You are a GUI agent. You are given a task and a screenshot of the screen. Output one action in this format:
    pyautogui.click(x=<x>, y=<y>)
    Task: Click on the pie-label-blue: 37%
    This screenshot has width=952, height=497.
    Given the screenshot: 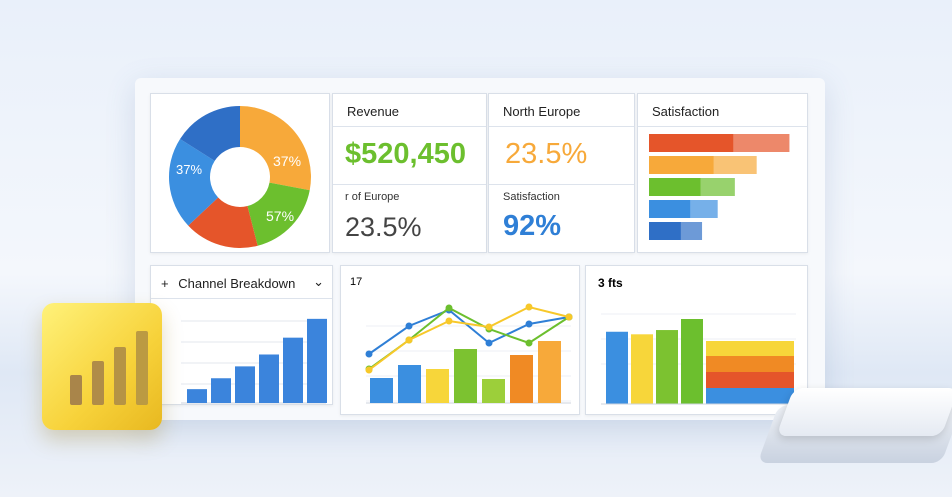 What is the action you would take?
    pyautogui.click(x=189, y=169)
    